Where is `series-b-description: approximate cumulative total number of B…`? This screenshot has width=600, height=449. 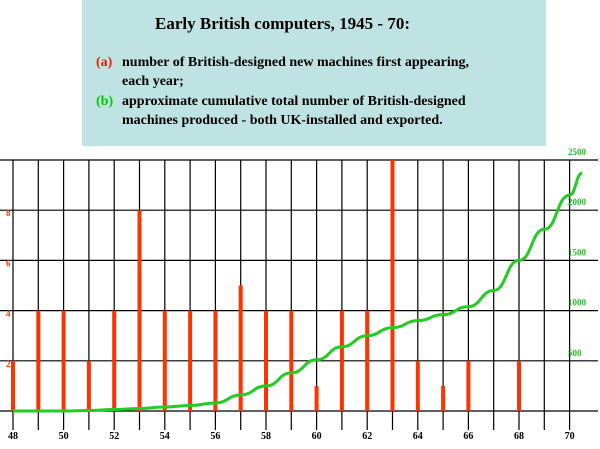 series-b-description: approximate cumulative total number of B… is located at coordinates (294, 101).